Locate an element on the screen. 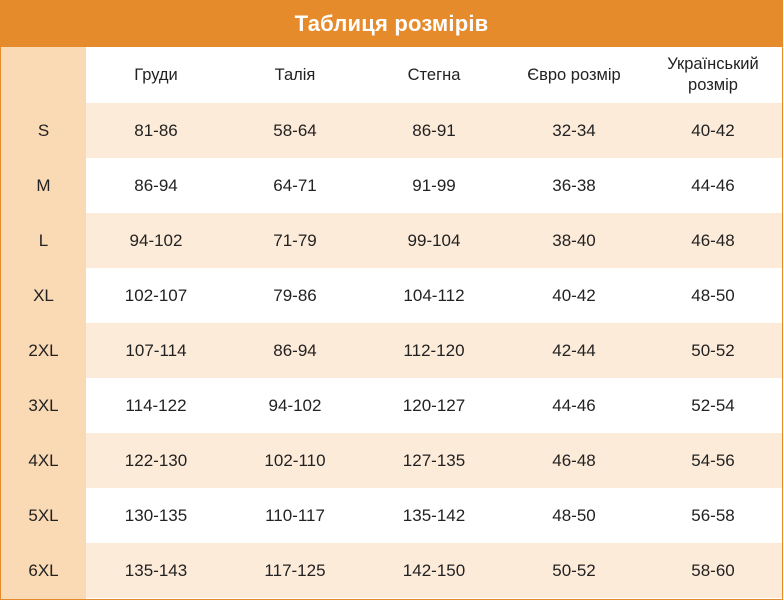 The height and width of the screenshot is (600, 783). cell-euro-size: 46-48 is located at coordinates (574, 460).